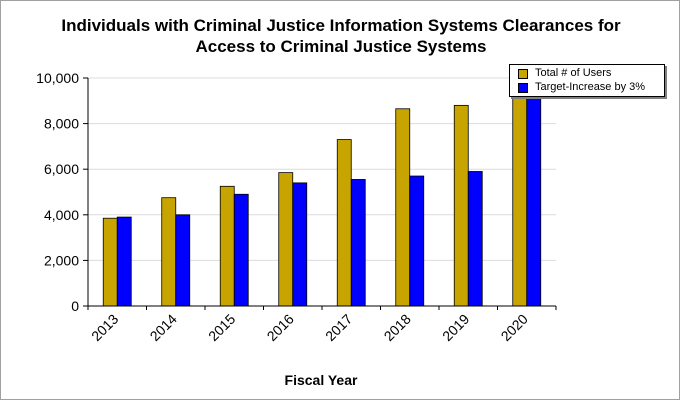 The height and width of the screenshot is (401, 680). Describe the element at coordinates (341, 46) in the screenshot. I see `chart-title-line-2: Access to Criminal Justice Systems` at that location.